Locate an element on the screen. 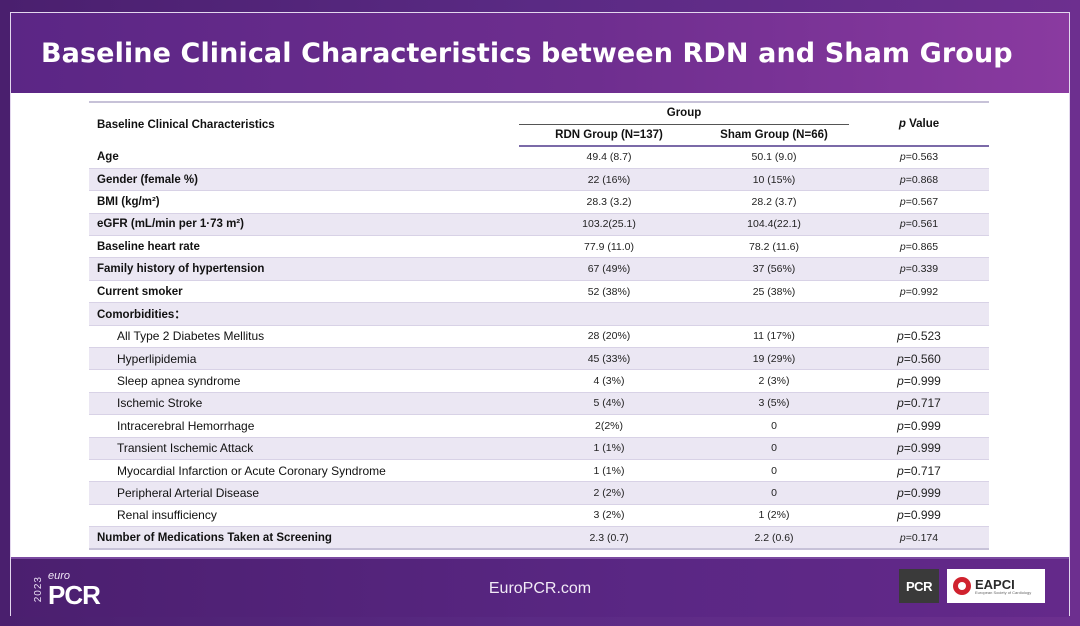 This screenshot has height=626, width=1080. eapci-subtitle: European Society of Cardiology is located at coordinates (1003, 592).